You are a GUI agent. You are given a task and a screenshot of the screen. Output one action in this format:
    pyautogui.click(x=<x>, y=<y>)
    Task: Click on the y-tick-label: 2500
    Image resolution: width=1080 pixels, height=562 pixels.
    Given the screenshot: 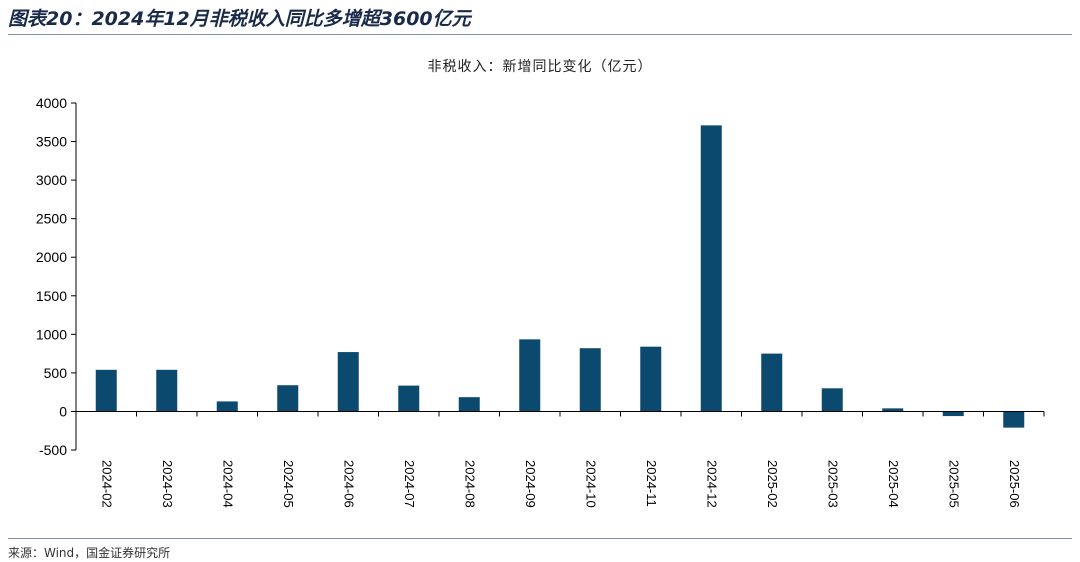 What is the action you would take?
    pyautogui.click(x=51, y=219)
    